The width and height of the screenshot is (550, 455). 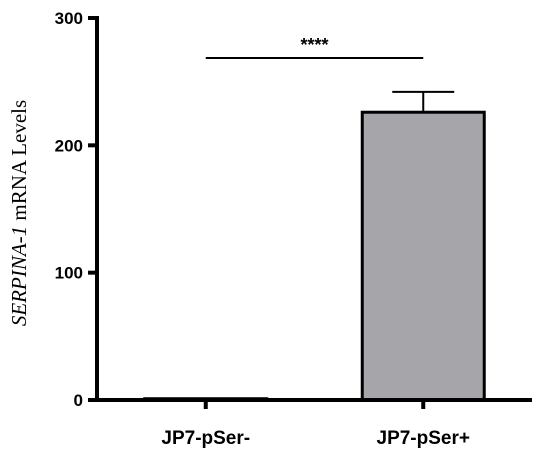 I want to click on y-tick-label: 100, so click(x=69, y=273).